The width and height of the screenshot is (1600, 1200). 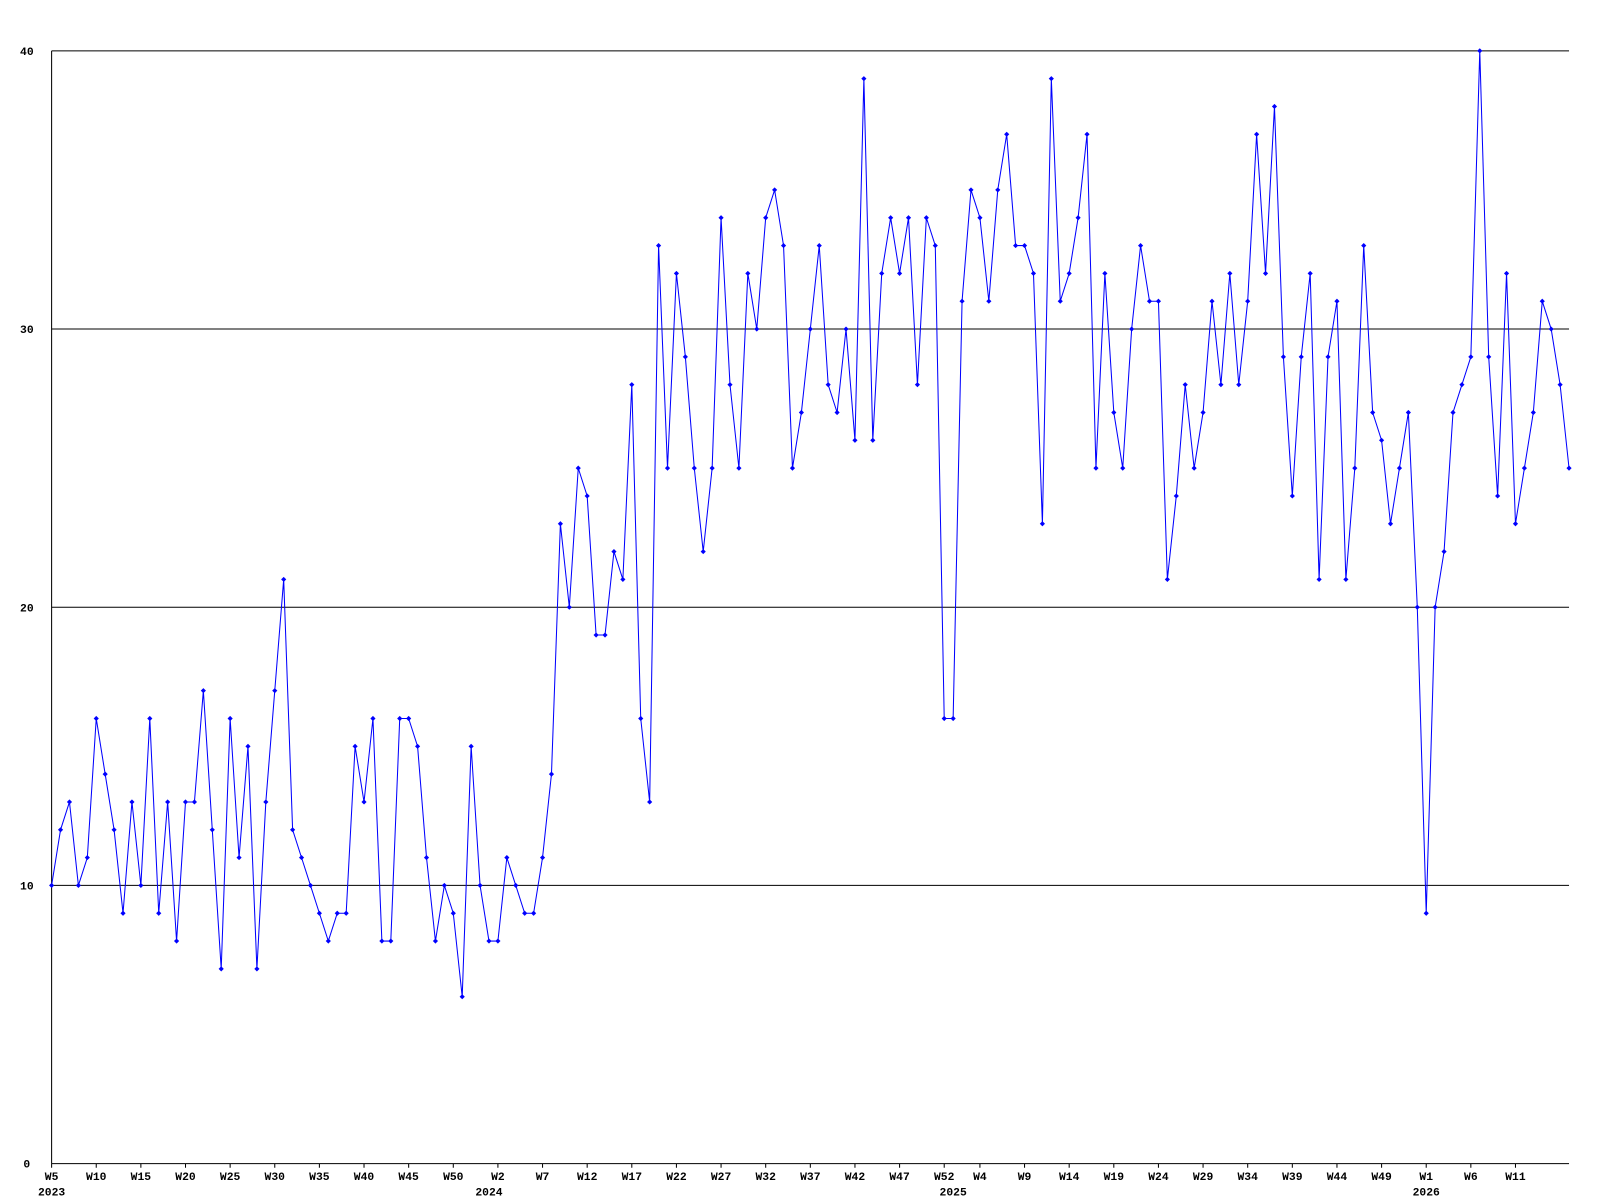 I want to click on x-tick-label: W6, so click(x=1471, y=1178).